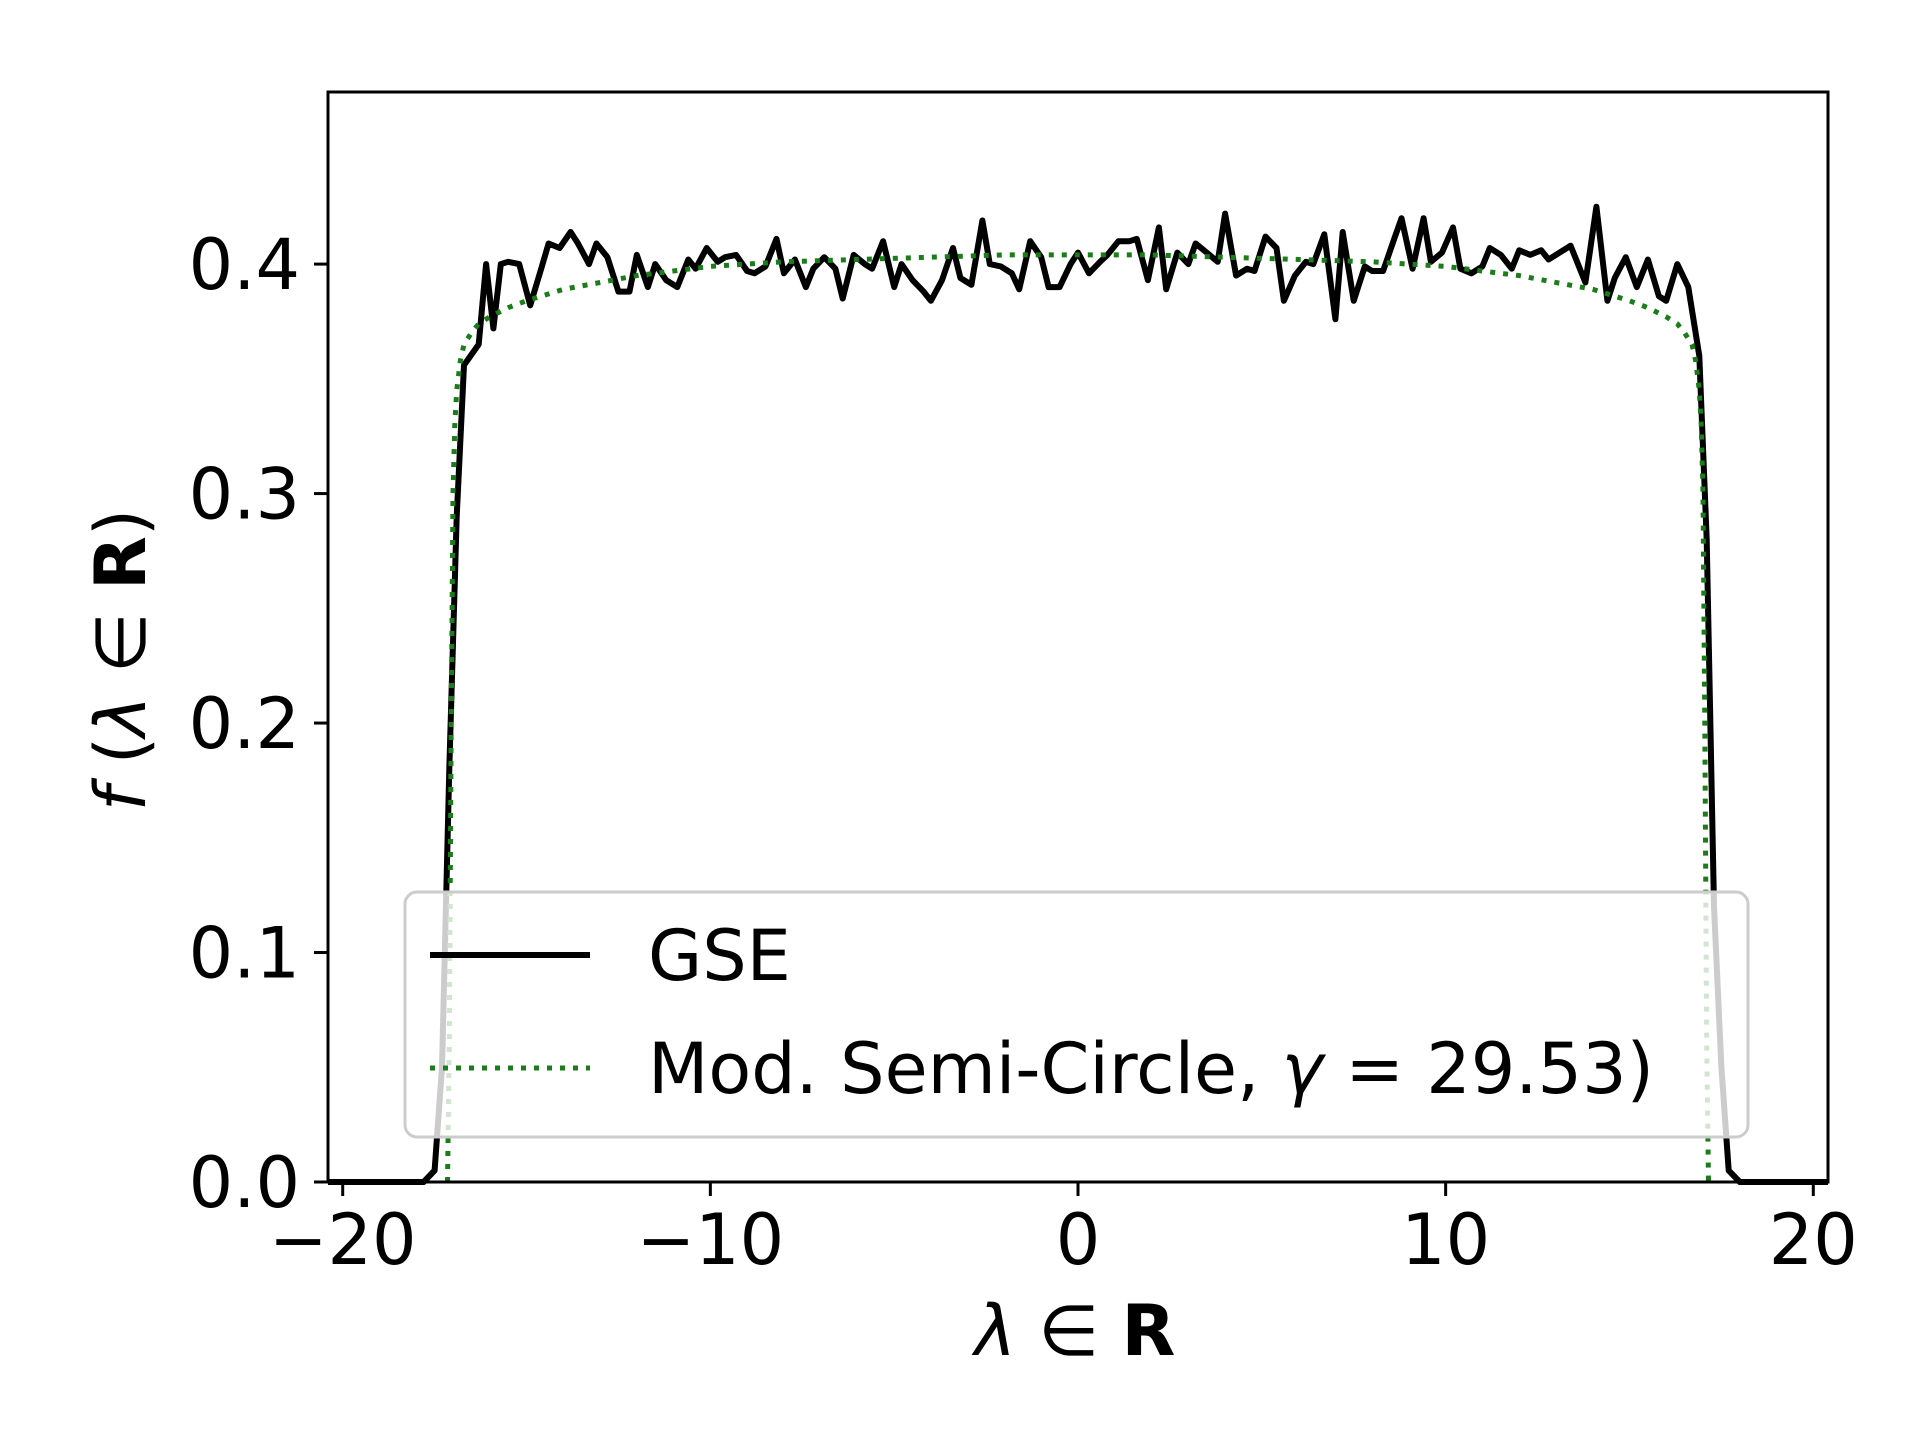 The height and width of the screenshot is (1440, 1920). I want to click on x-axis-label-R: R, so click(1149, 1331).